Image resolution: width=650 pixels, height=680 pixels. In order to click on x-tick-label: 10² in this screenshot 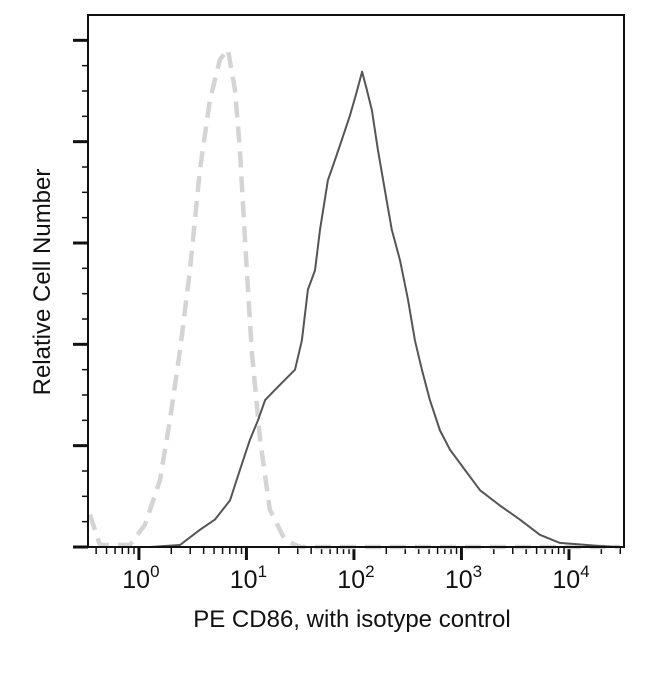, I will do `click(355, 578)`.